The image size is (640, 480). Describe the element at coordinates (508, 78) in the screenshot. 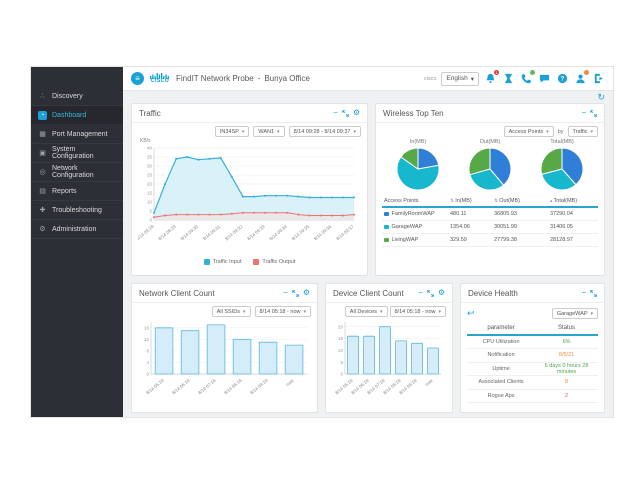

I see `pending-tasks-hourglass-icon` at that location.